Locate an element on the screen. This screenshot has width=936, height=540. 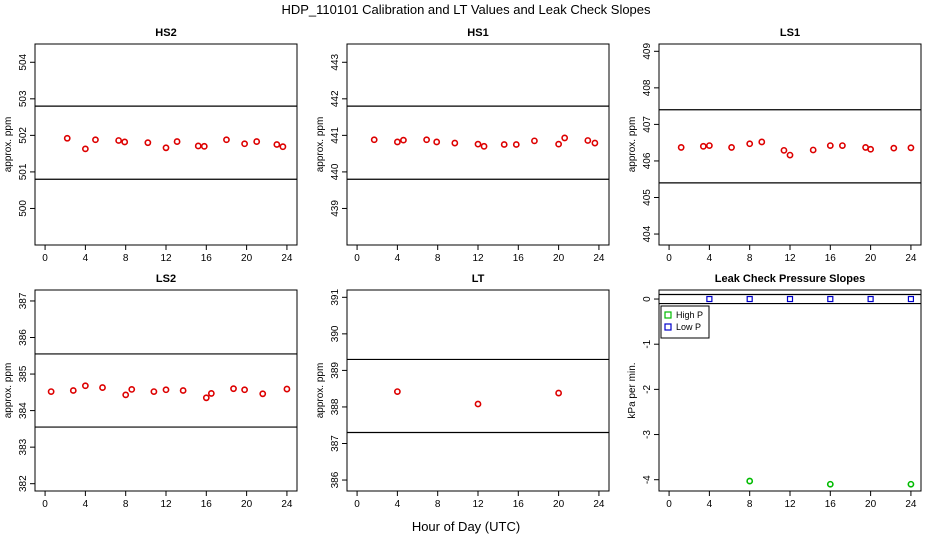
panel-title: HS2 is located at coordinates (165, 33).